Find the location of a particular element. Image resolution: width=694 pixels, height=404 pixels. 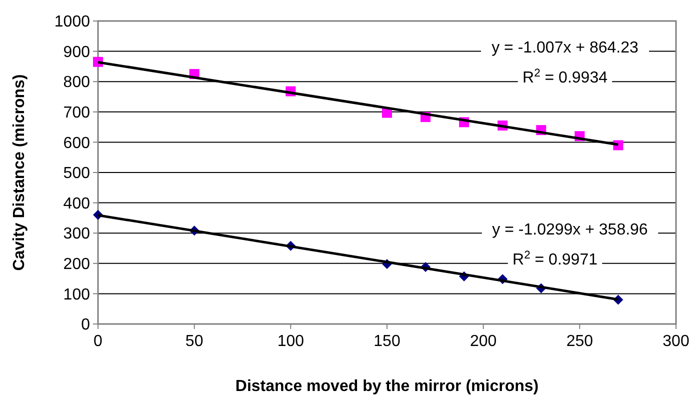

y-tick-label: 600 is located at coordinates (76, 143).